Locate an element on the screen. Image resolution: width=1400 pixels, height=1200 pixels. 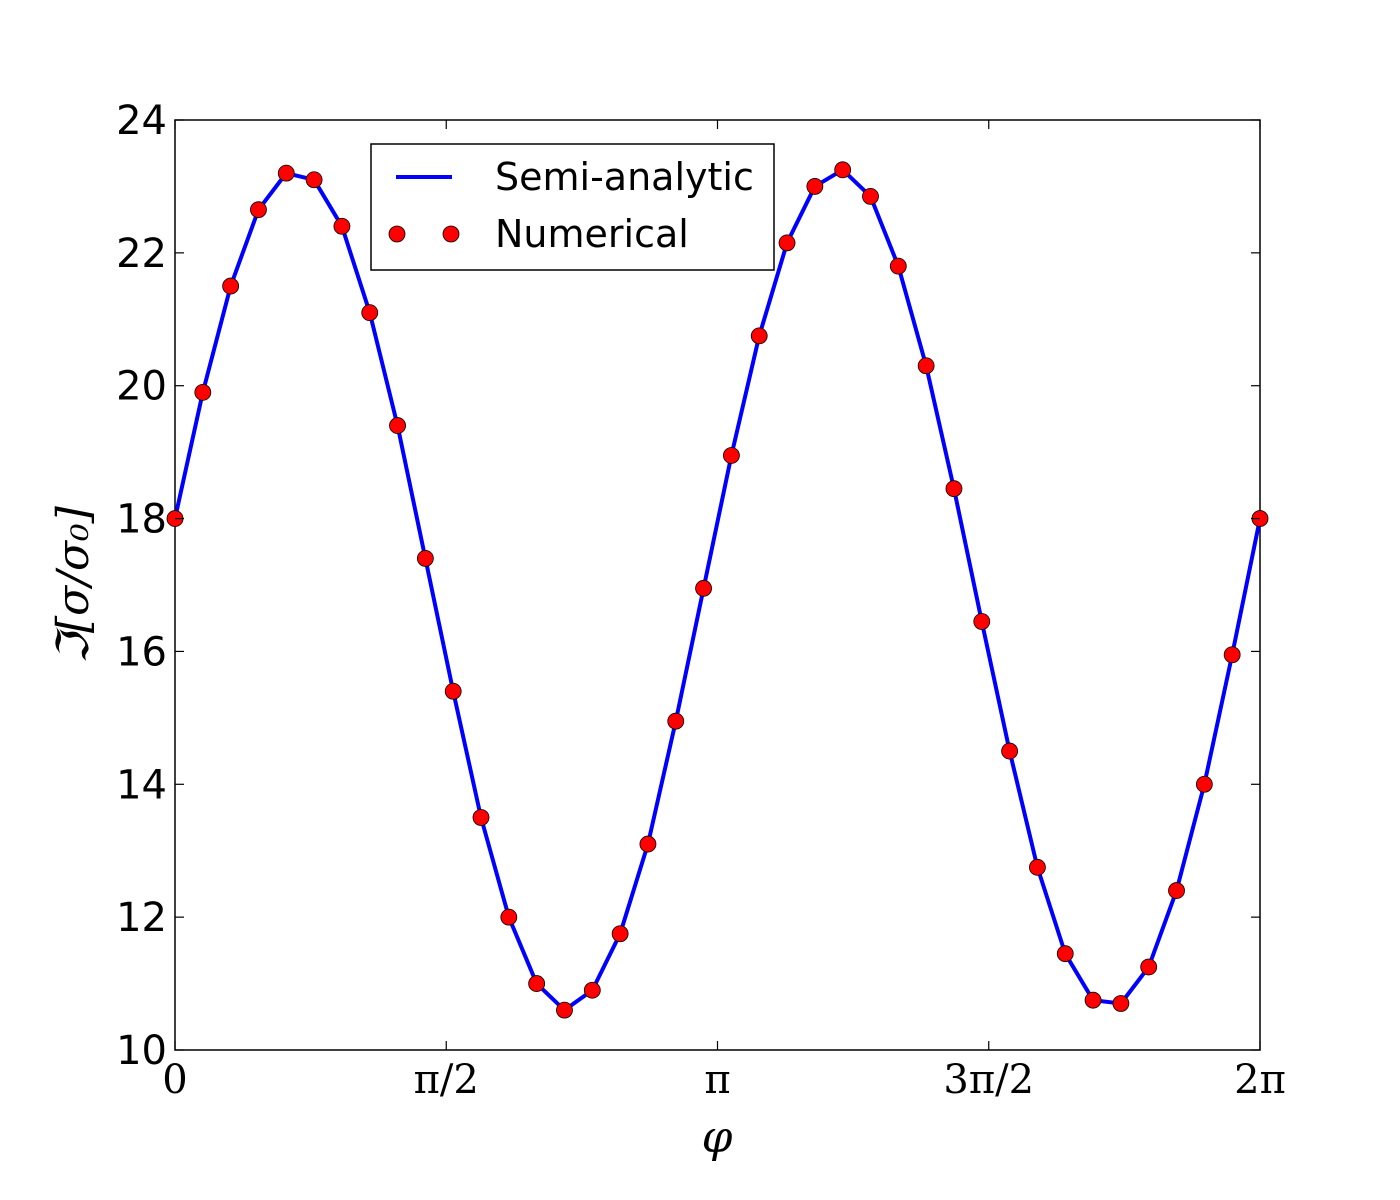
x-tick-label: π/2 is located at coordinates (446, 1080).